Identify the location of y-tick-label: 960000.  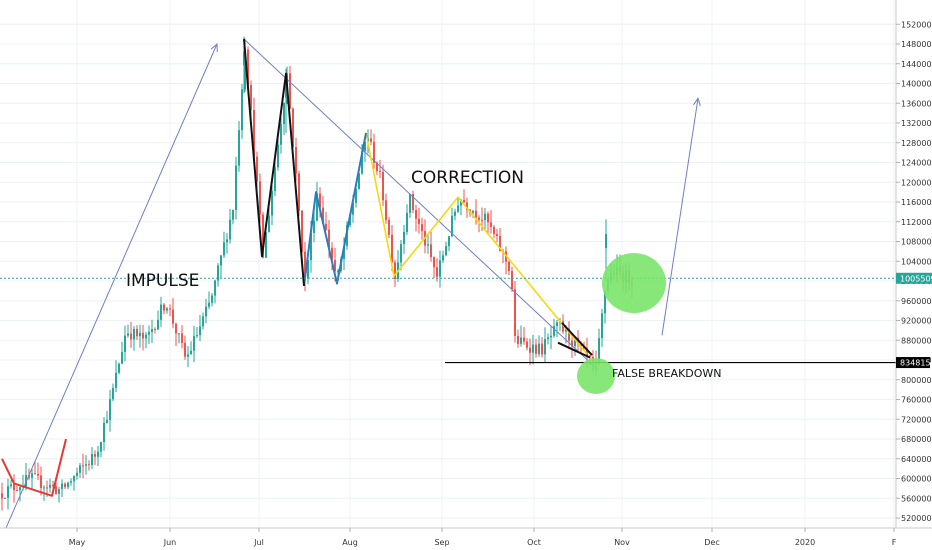
(916, 301).